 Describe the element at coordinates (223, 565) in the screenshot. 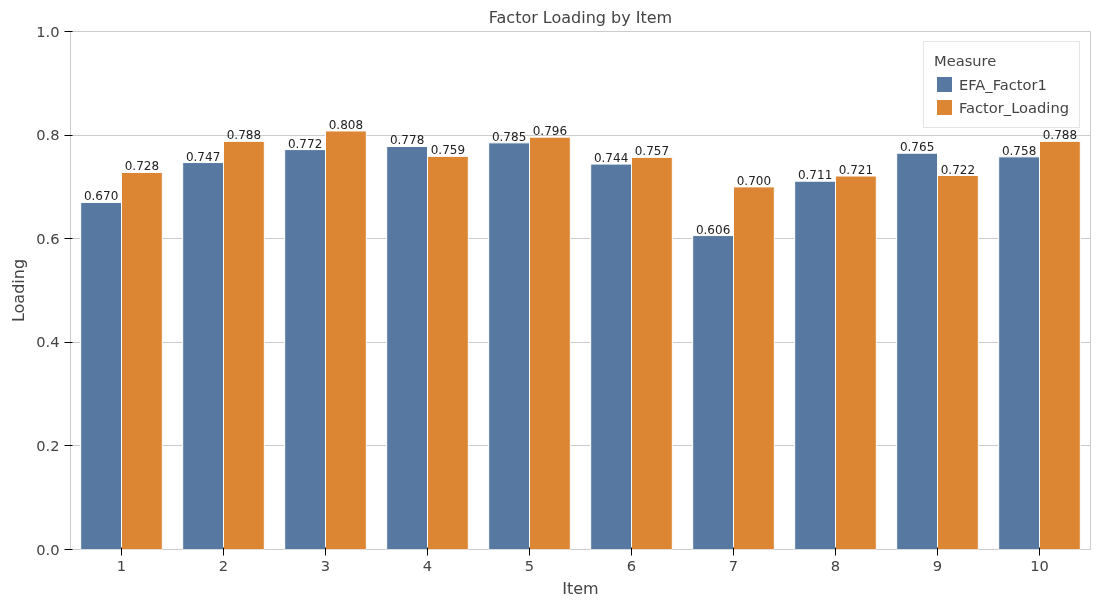

I see `x-tick-label: 2` at that location.